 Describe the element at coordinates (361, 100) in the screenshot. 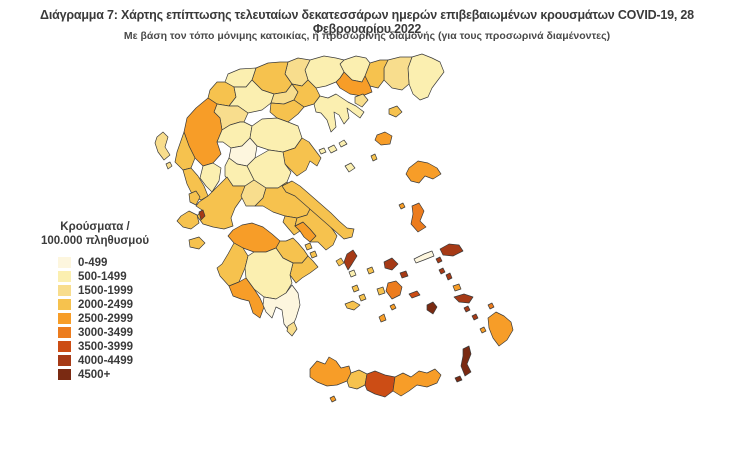

I see `region-thasos` at that location.